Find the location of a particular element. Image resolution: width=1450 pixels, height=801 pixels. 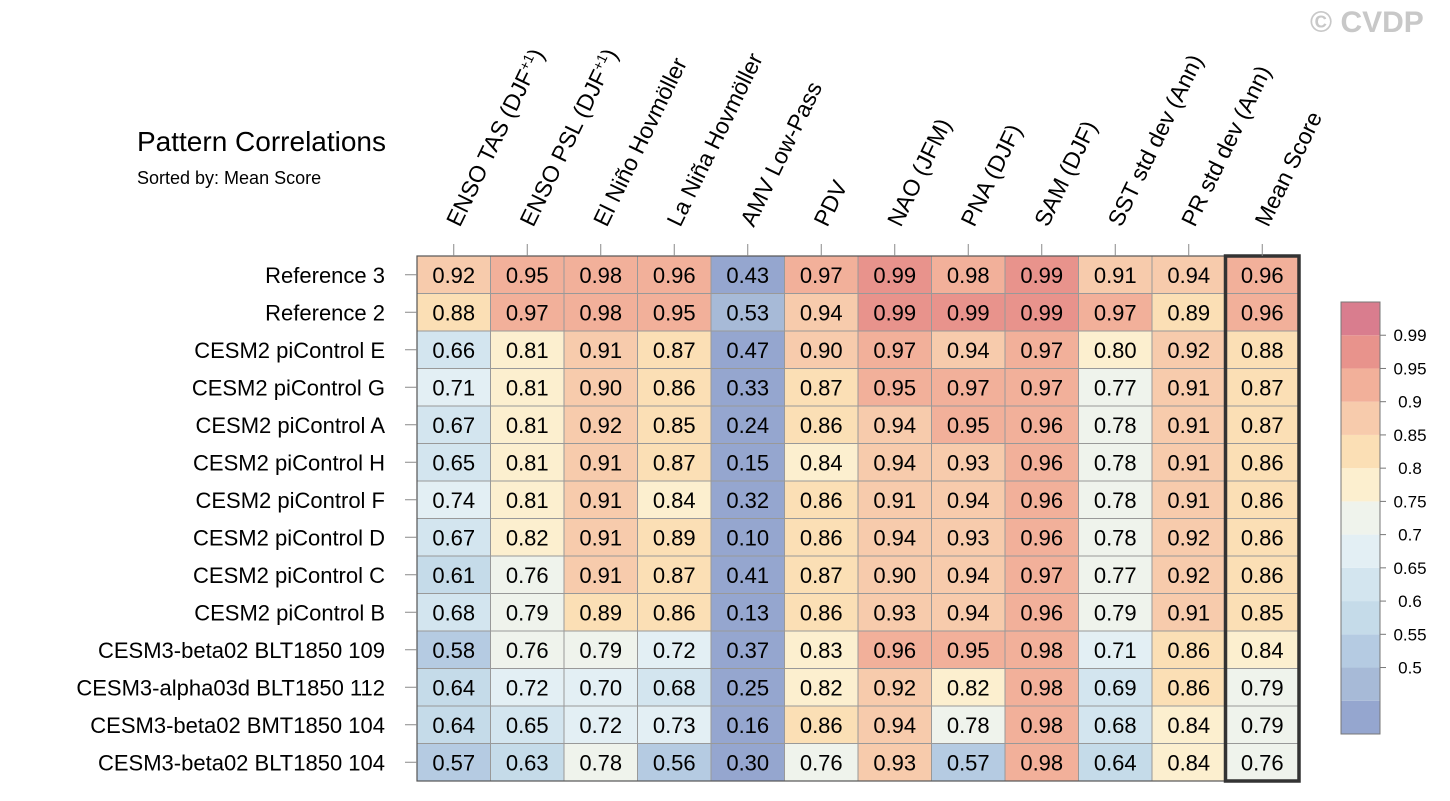

cell-value-label: 0.89 is located at coordinates (1188, 312).